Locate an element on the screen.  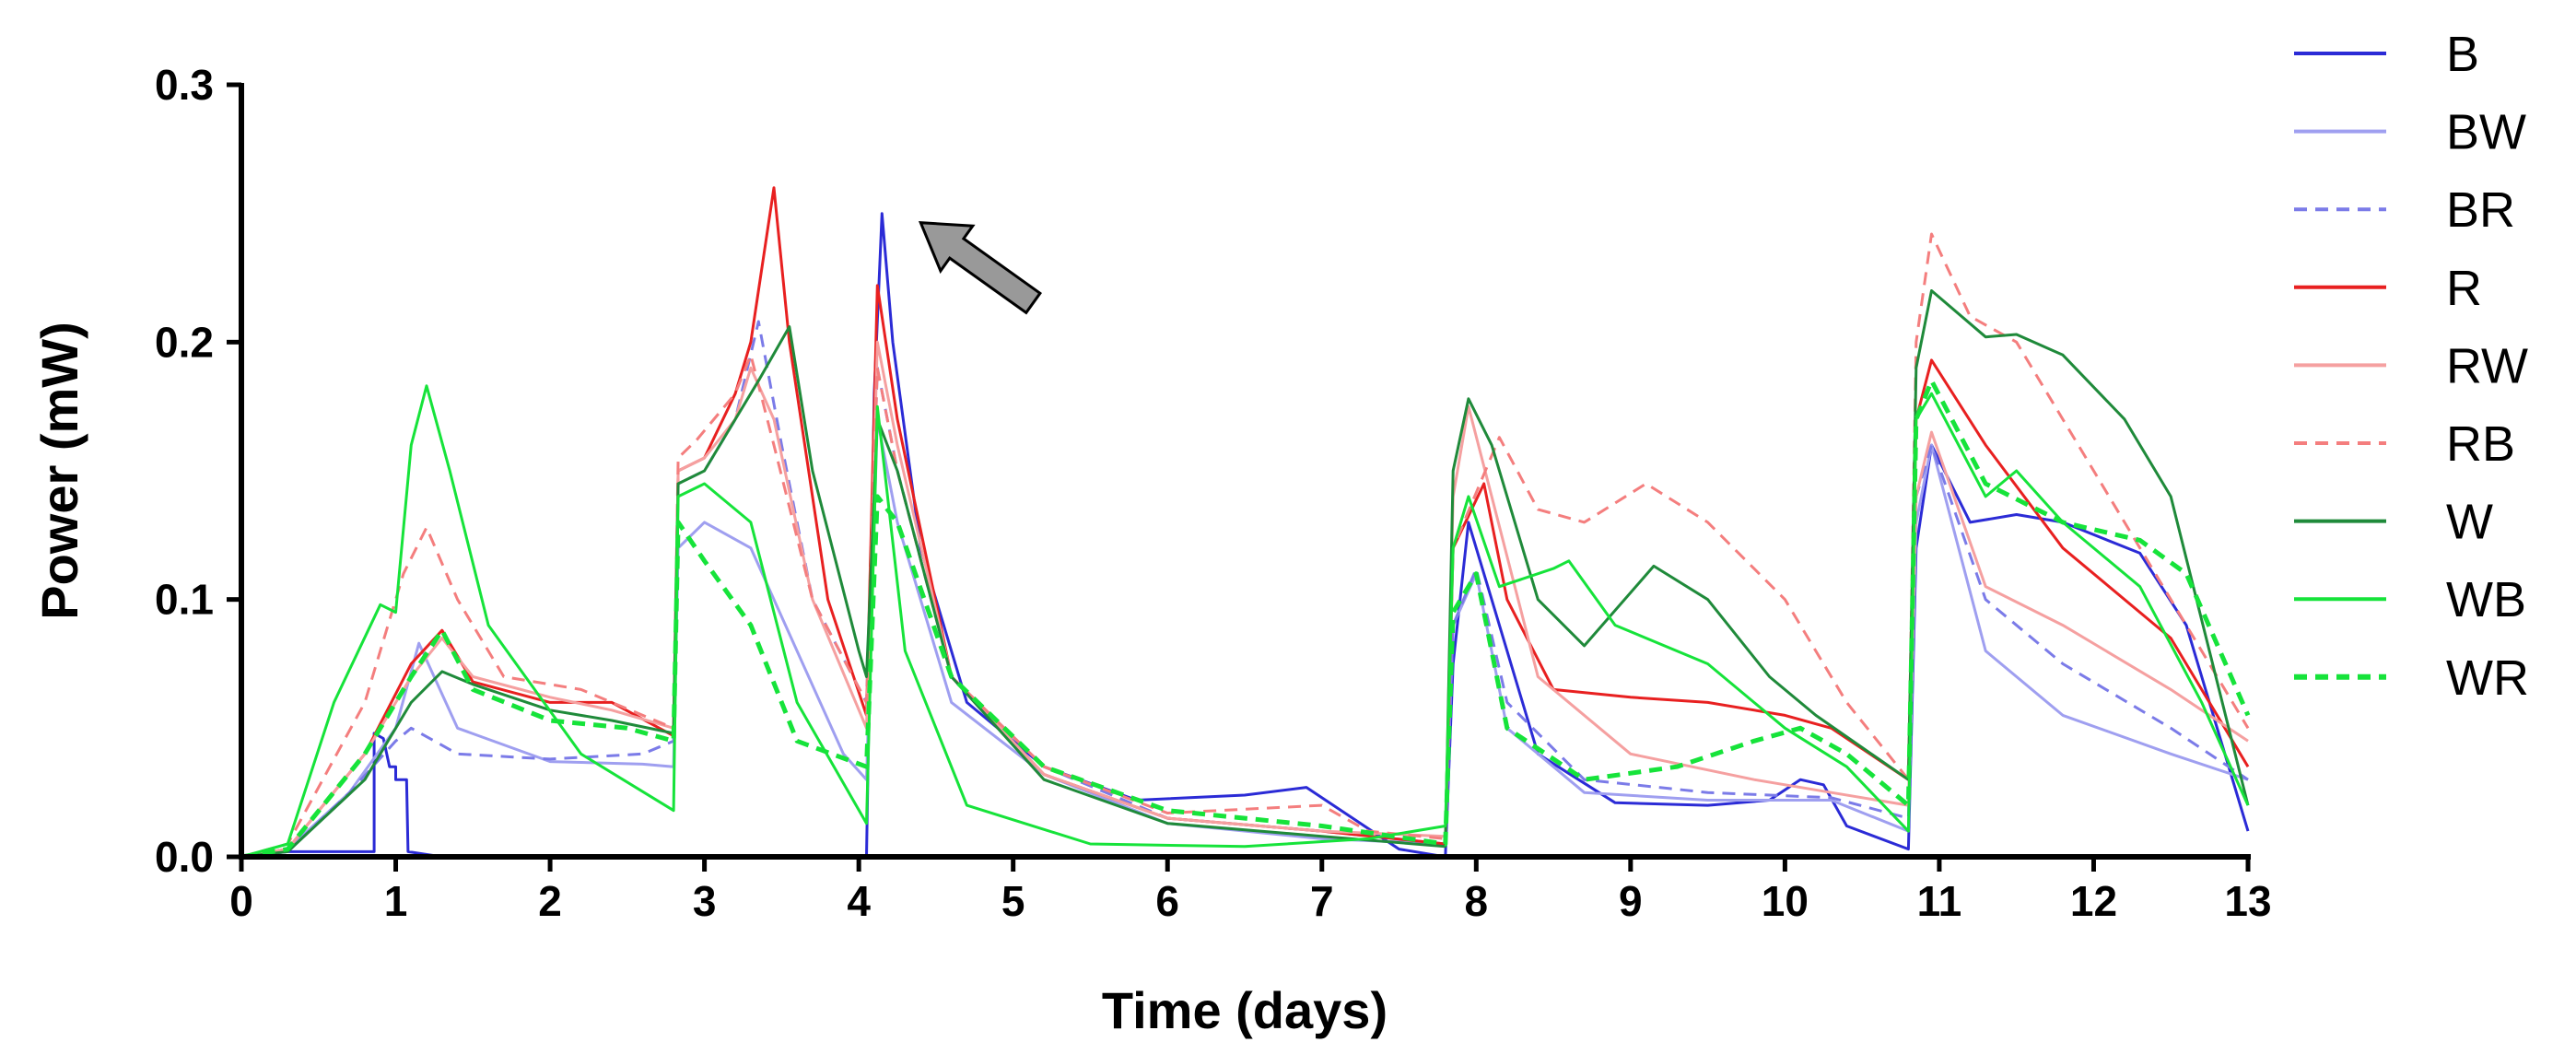
x-tick-label: 1 is located at coordinates (396, 901).